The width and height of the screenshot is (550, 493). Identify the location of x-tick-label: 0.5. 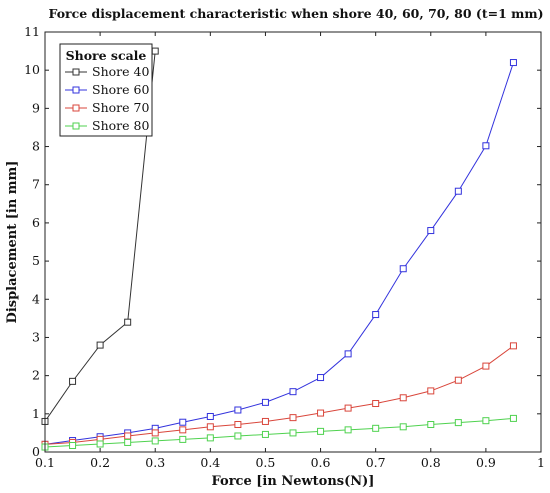
(265, 462).